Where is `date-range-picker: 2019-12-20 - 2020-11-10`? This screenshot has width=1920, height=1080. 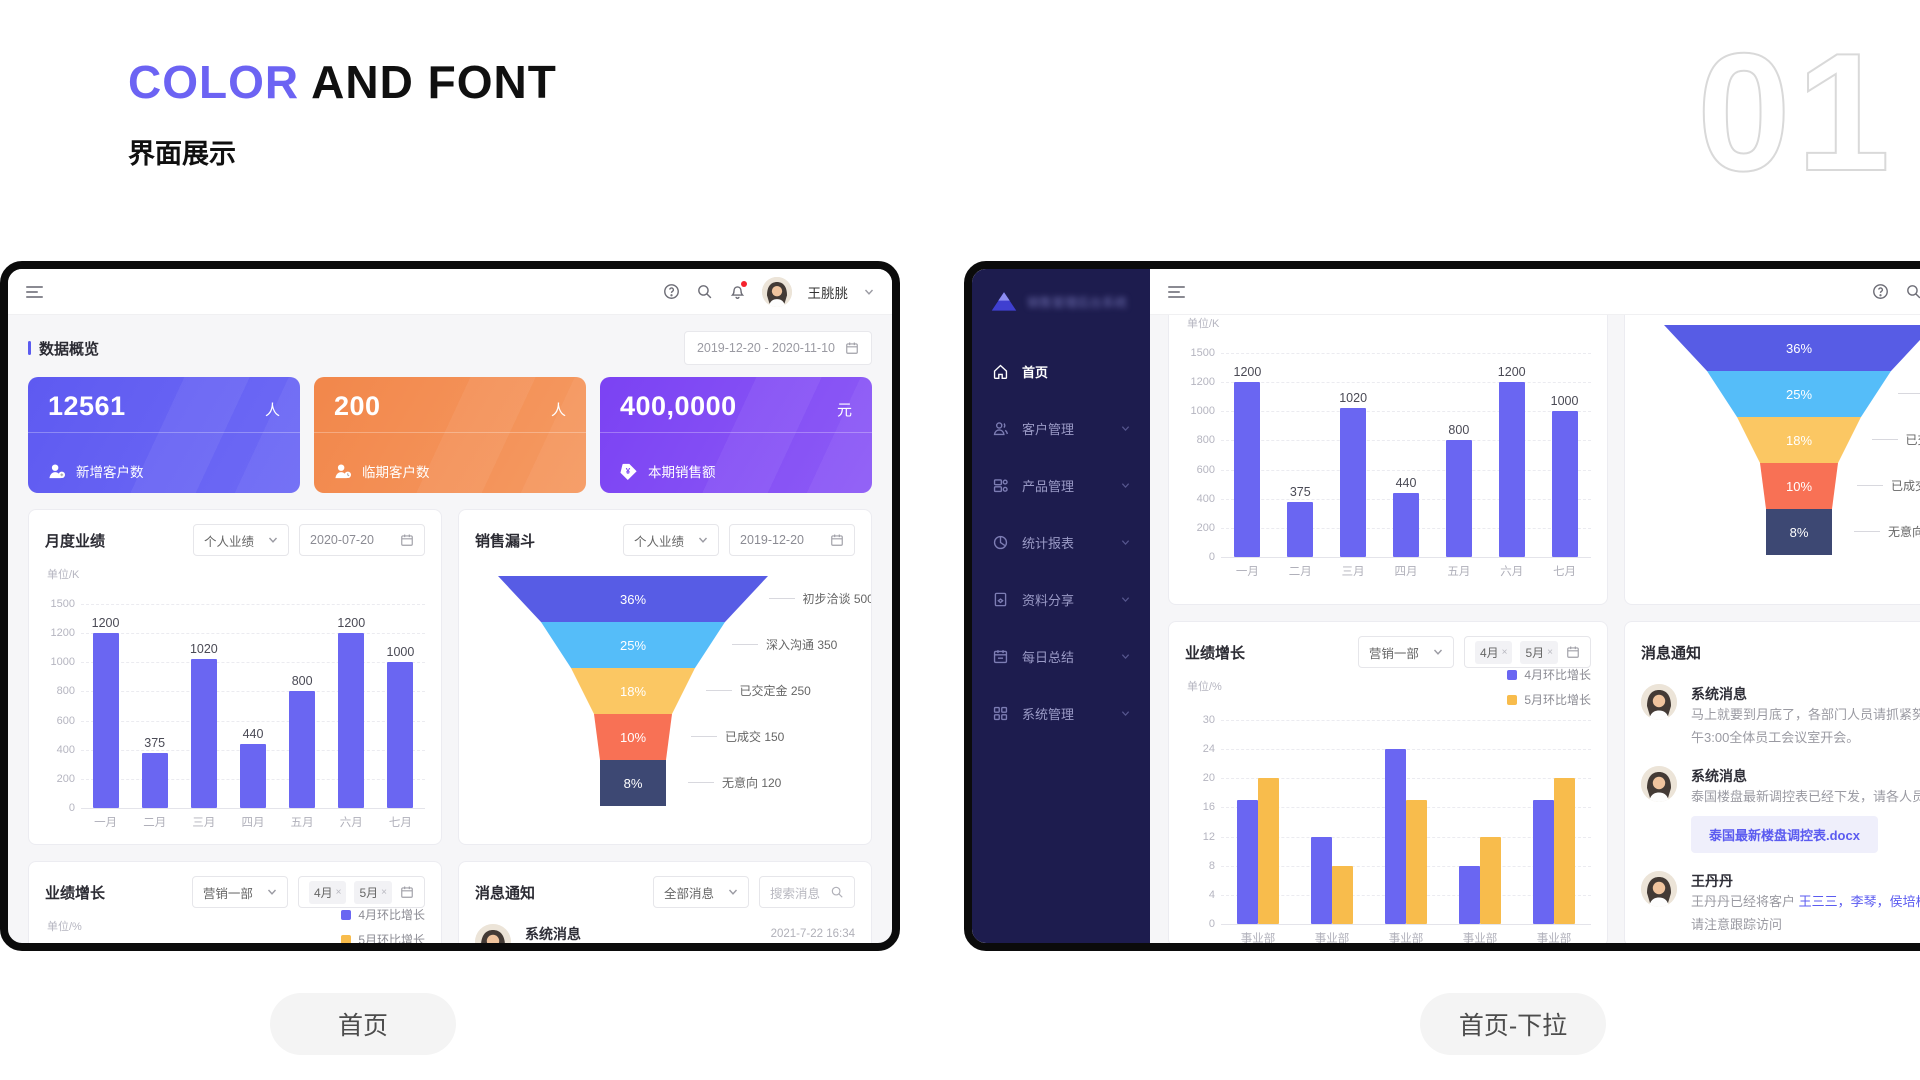 date-range-picker: 2019-12-20 - 2020-11-10 is located at coordinates (777, 348).